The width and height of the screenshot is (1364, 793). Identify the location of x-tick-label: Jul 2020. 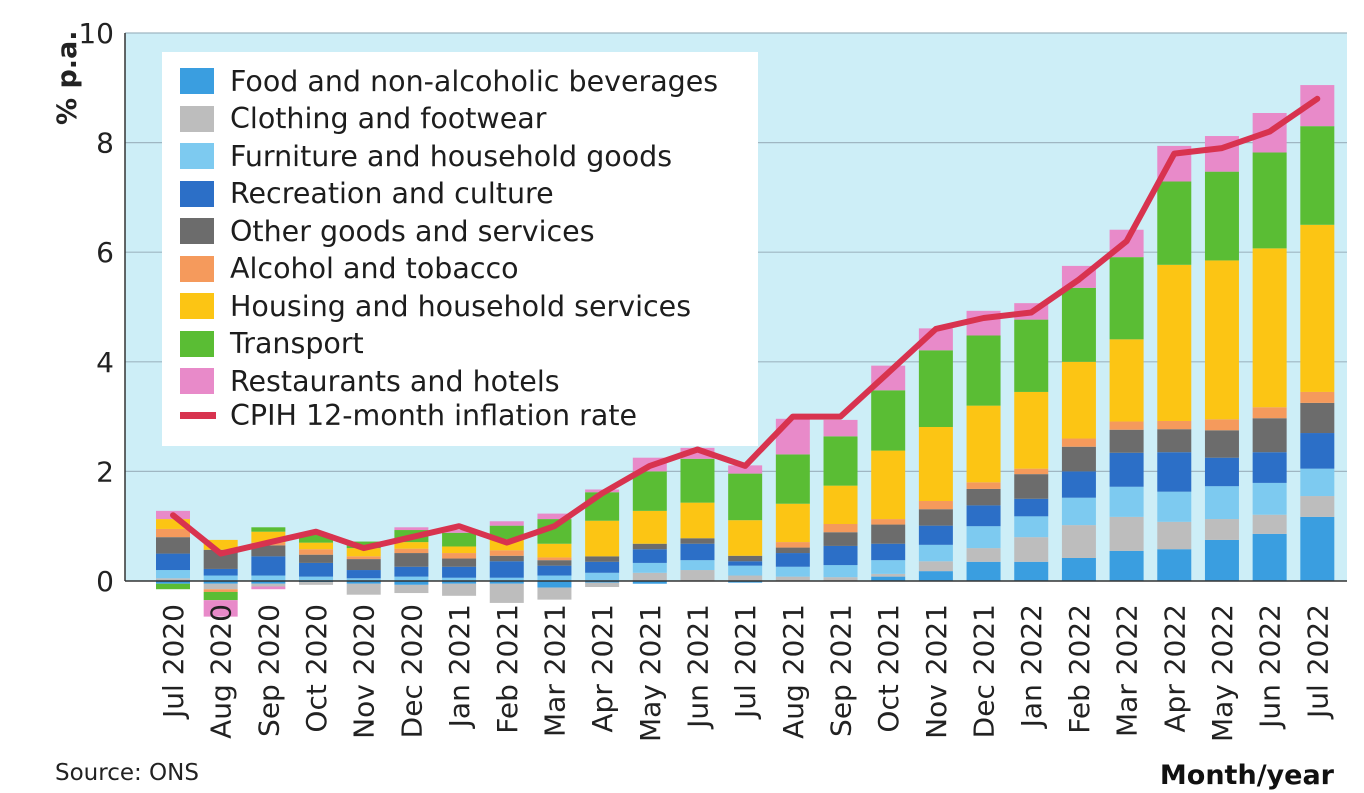
(173, 662).